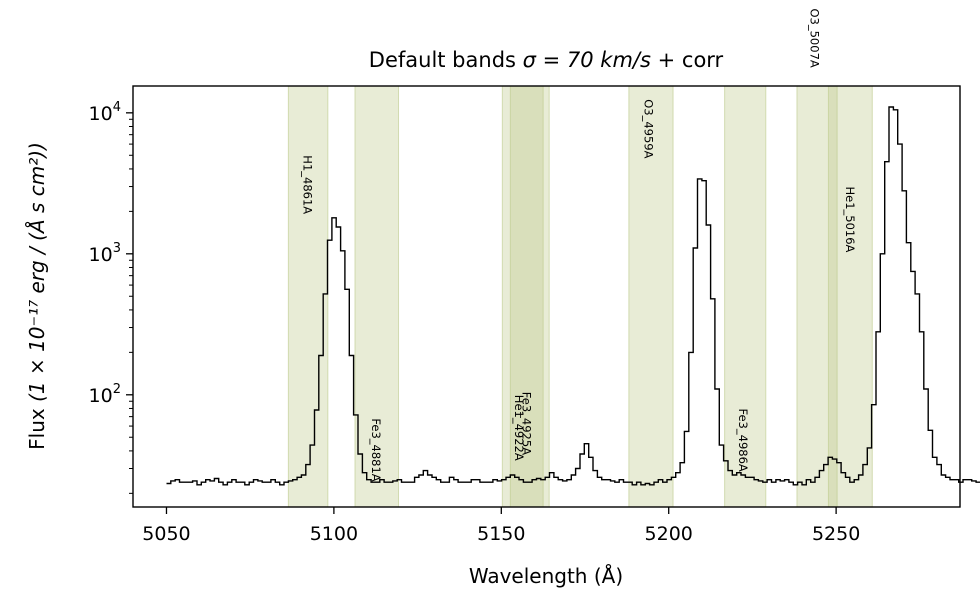  Describe the element at coordinates (111, 297) in the screenshot. I see `y-axis-ticks: 10² 10³ 10⁴` at that location.